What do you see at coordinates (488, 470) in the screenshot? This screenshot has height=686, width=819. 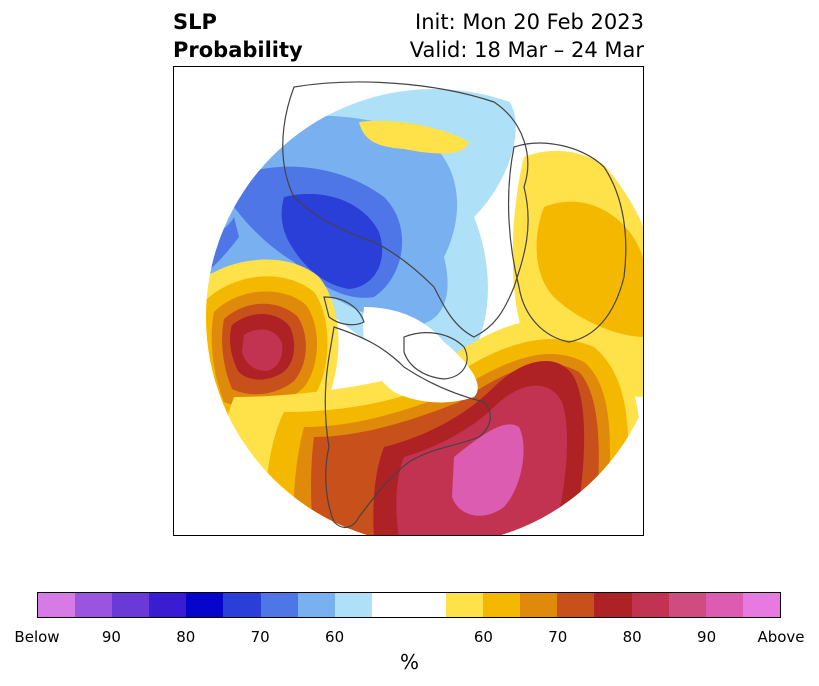 I see `above-region-atlantic-strong` at bounding box center [488, 470].